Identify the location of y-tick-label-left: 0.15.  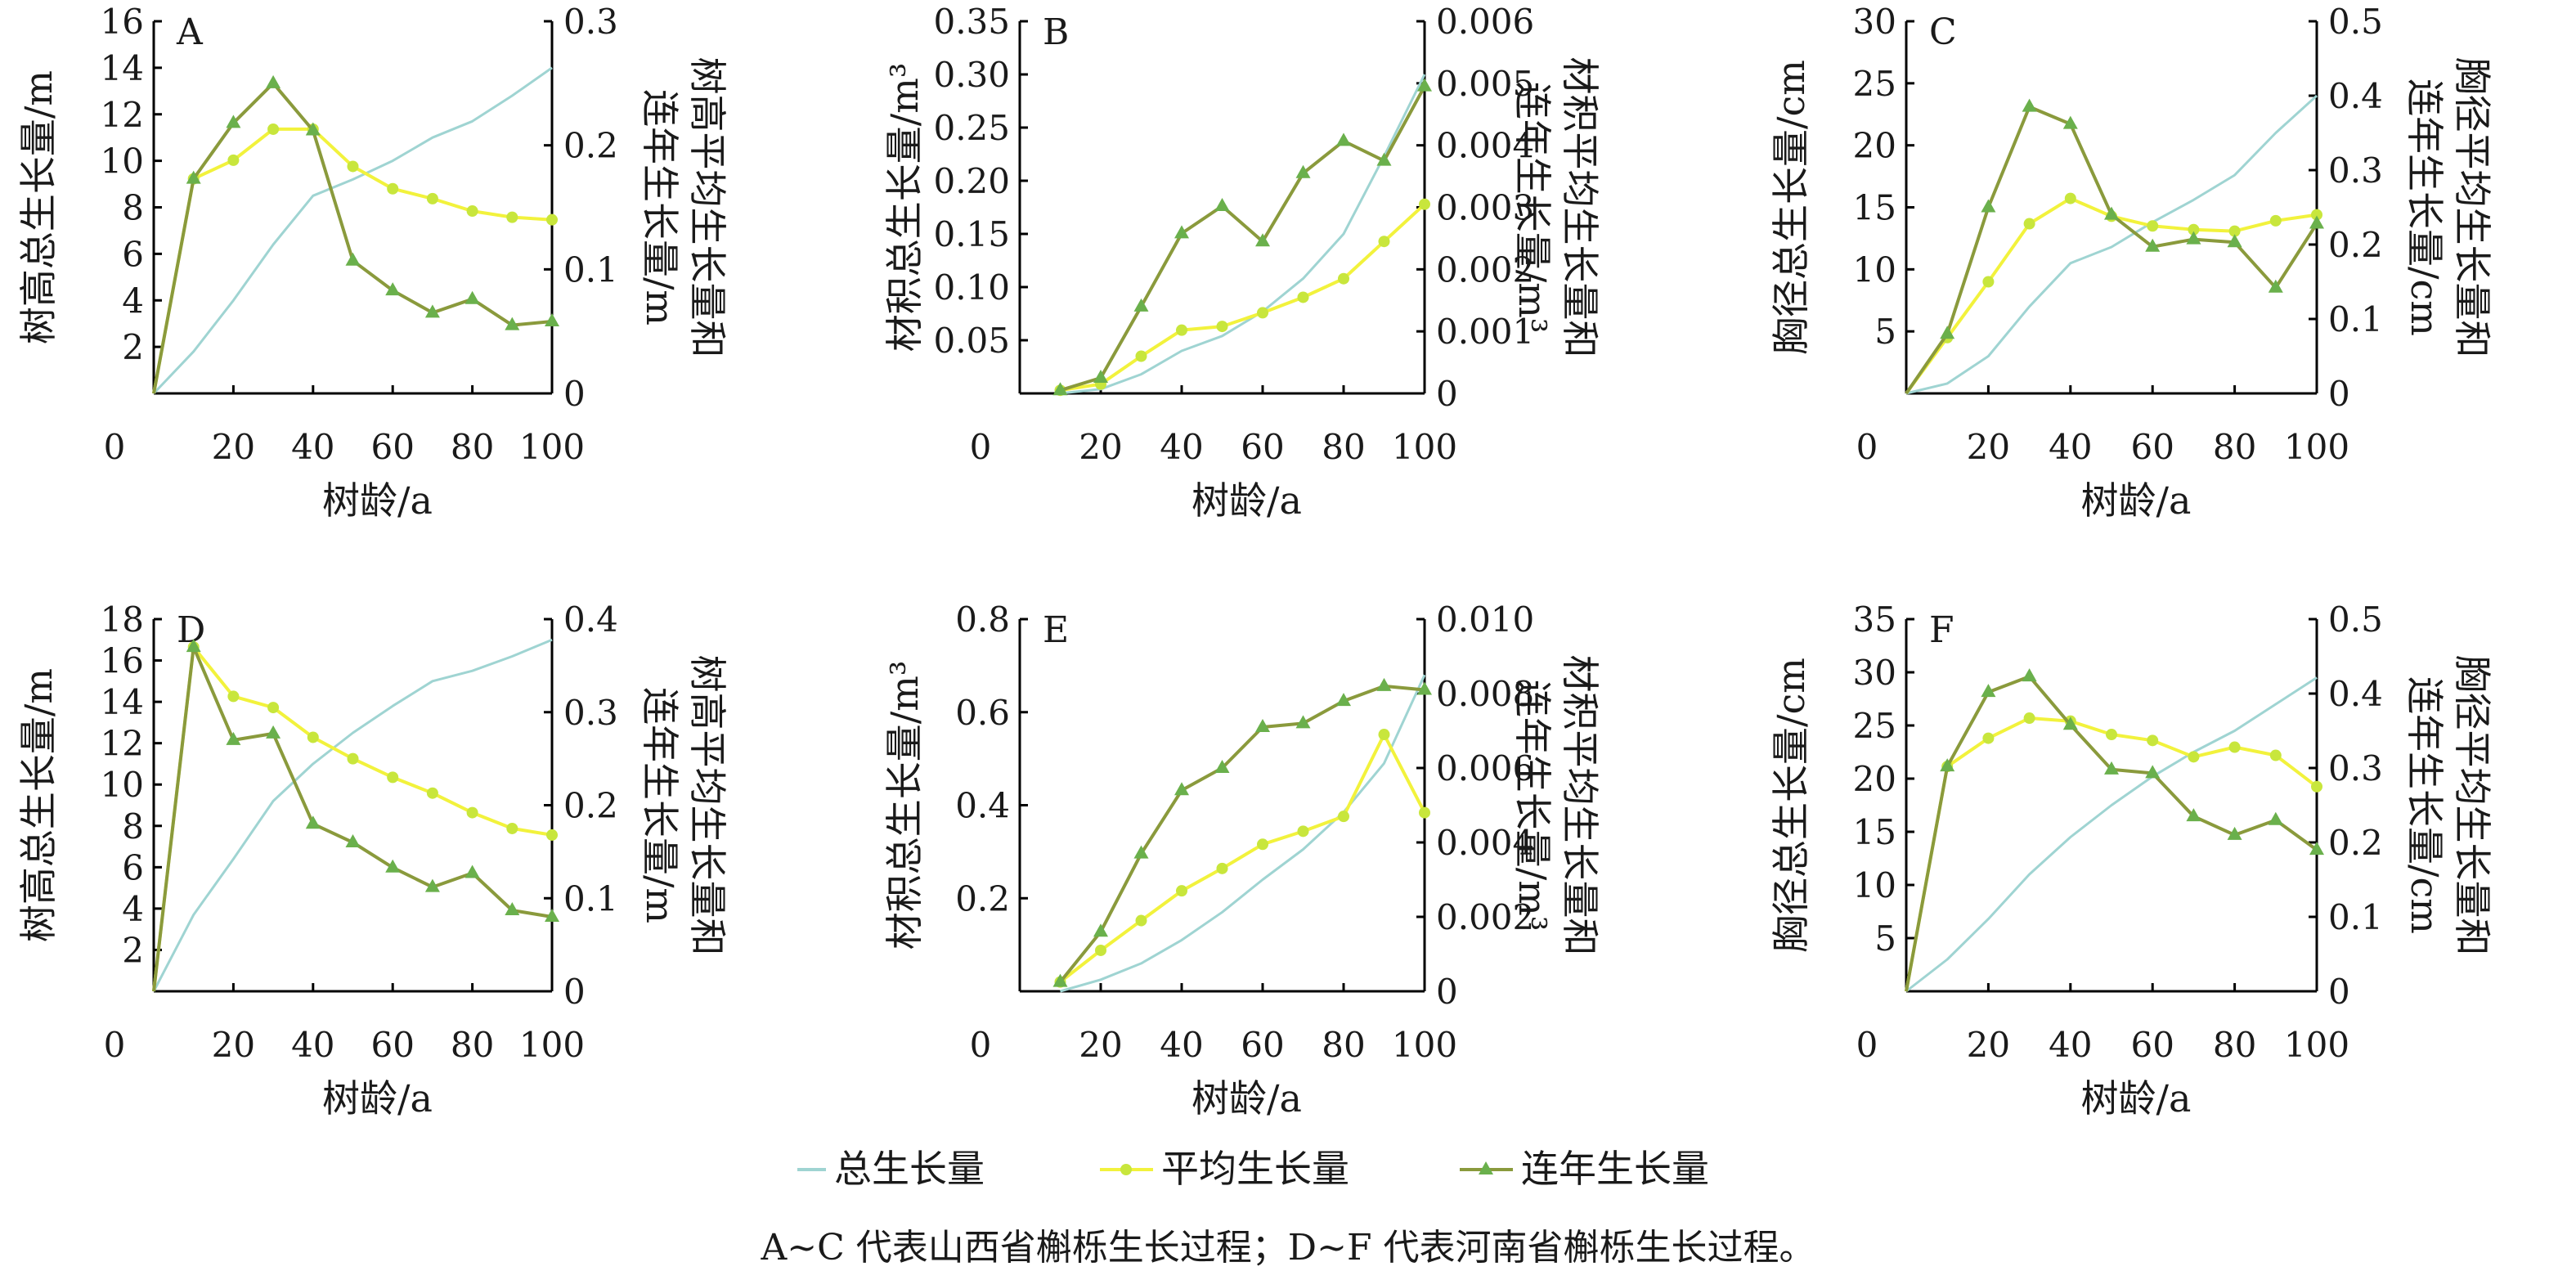
(971, 234).